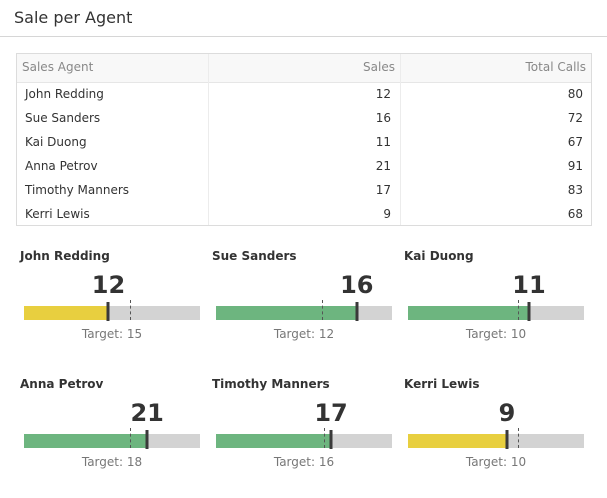  Describe the element at coordinates (439, 256) in the screenshot. I see `gauge-agent-name: Kai Duong` at that location.